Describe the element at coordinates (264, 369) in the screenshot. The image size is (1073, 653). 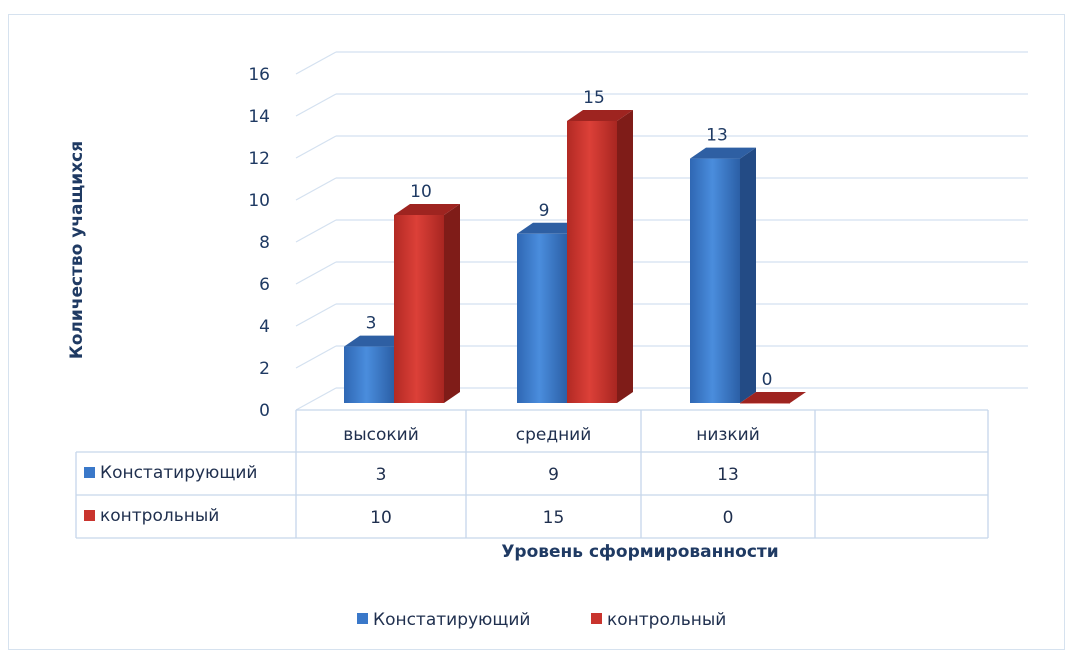
I see `y-tick-label: 2` at that location.